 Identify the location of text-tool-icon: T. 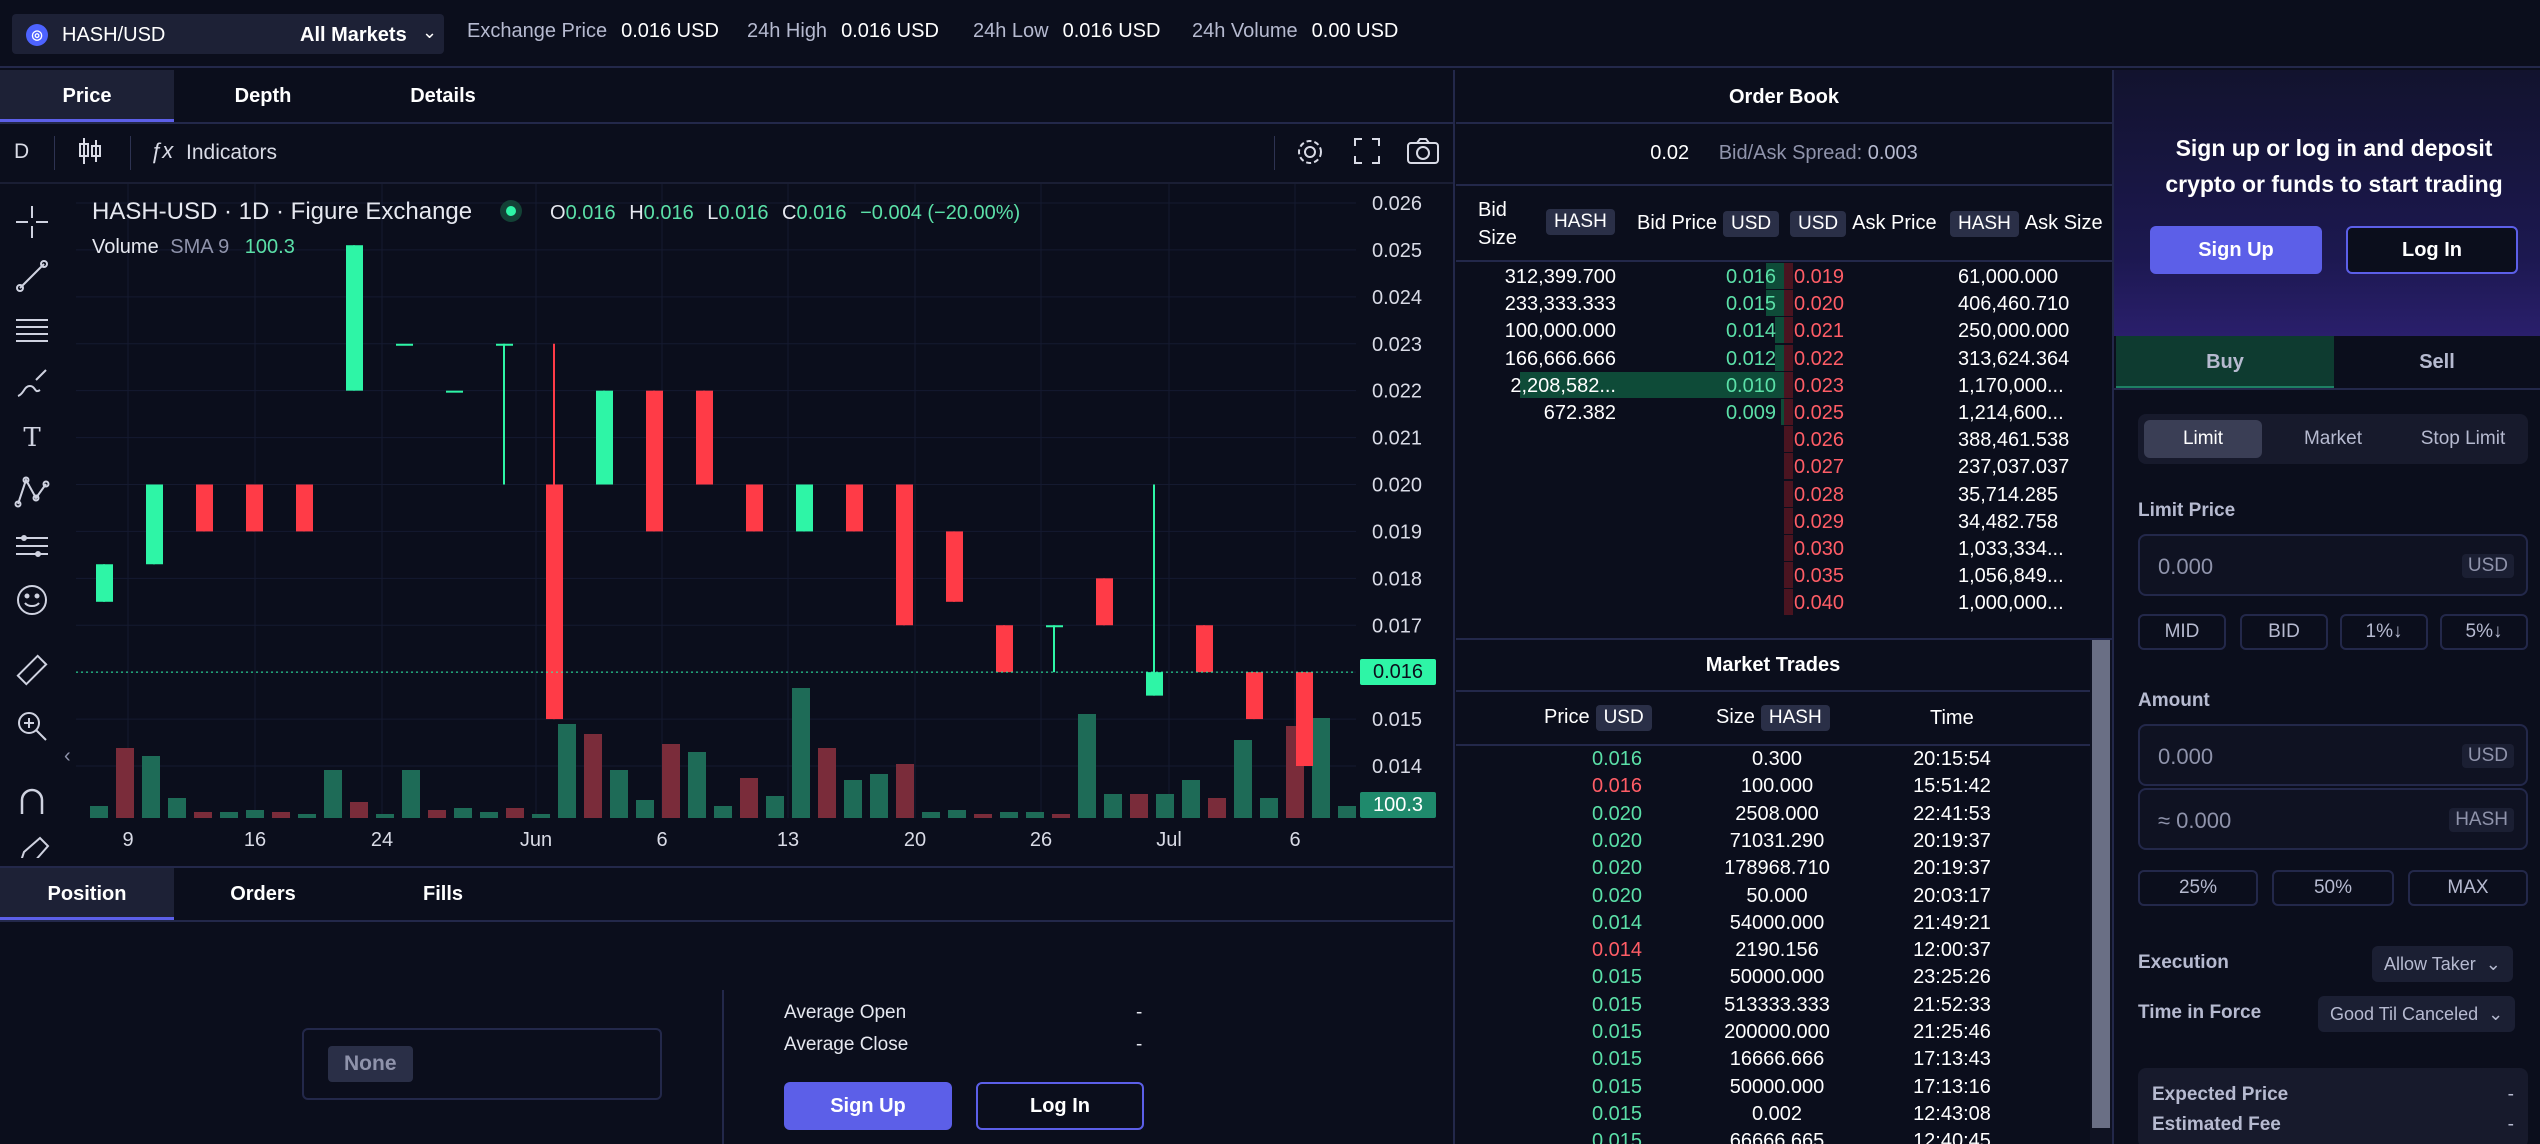
(32, 438).